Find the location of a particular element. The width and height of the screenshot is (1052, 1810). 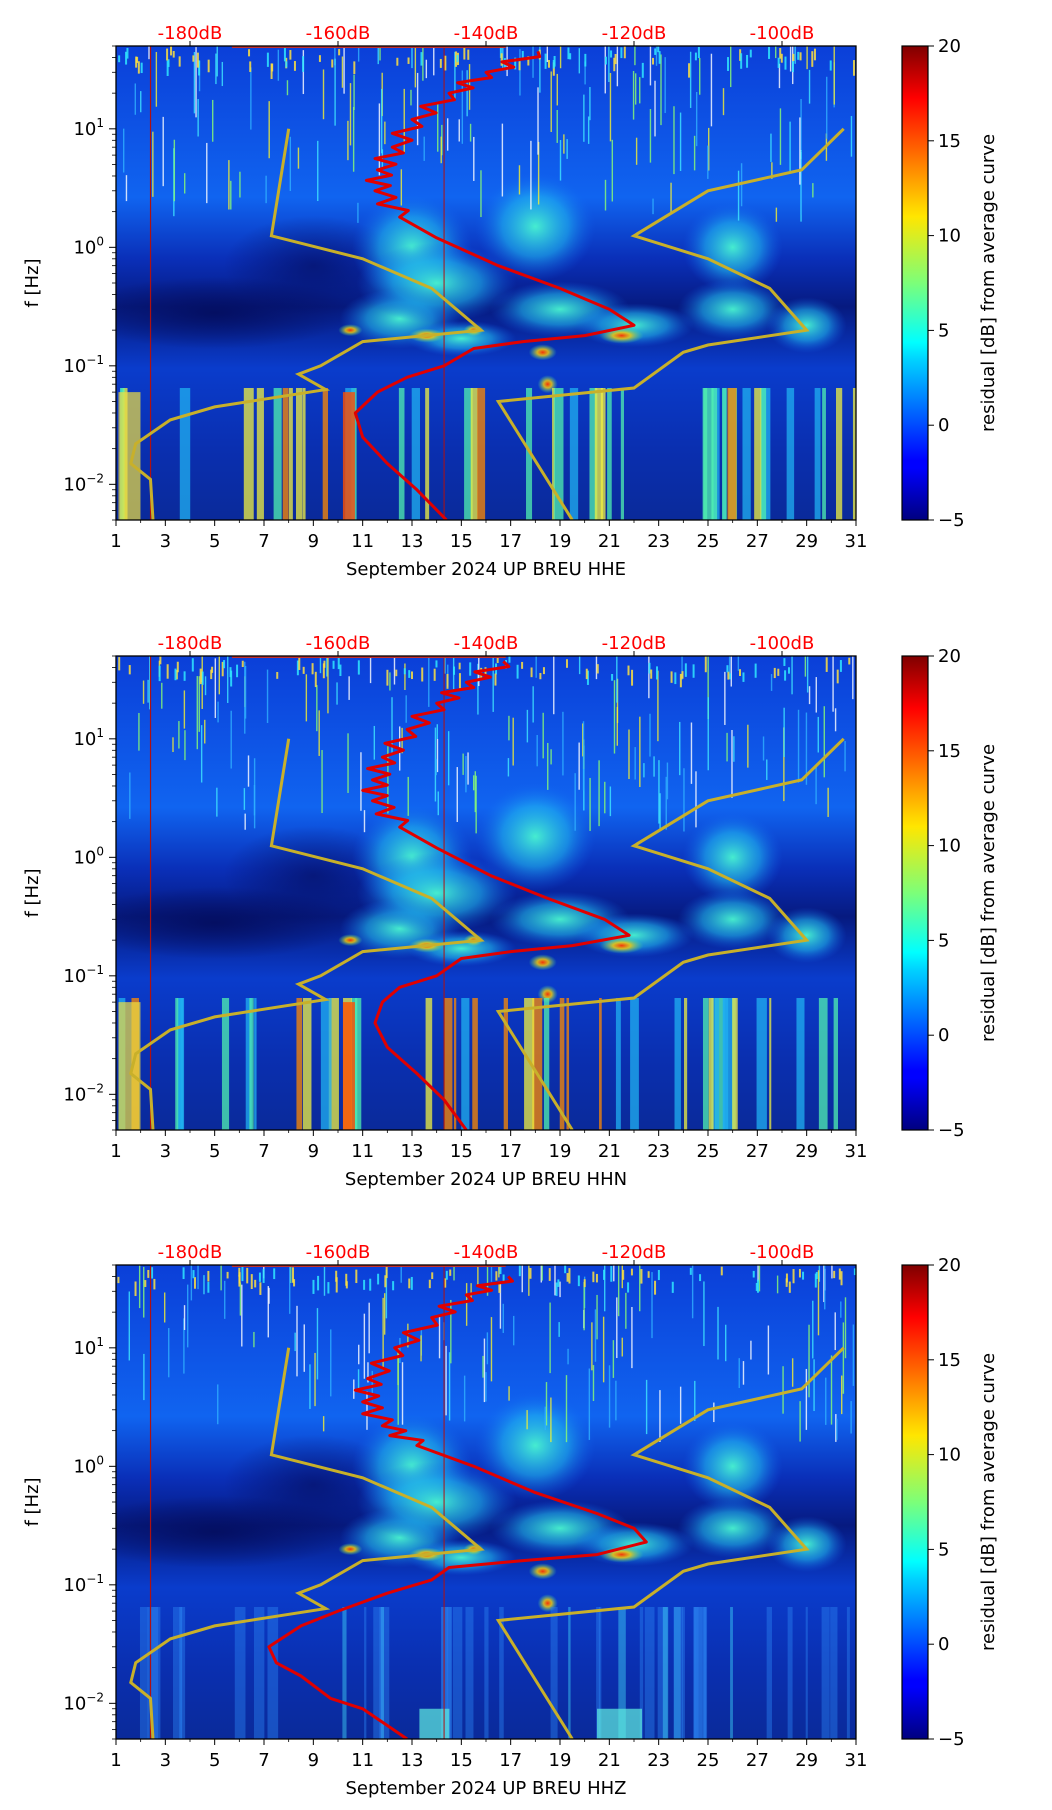

mean-psd-curve is located at coordinates (494, 285).